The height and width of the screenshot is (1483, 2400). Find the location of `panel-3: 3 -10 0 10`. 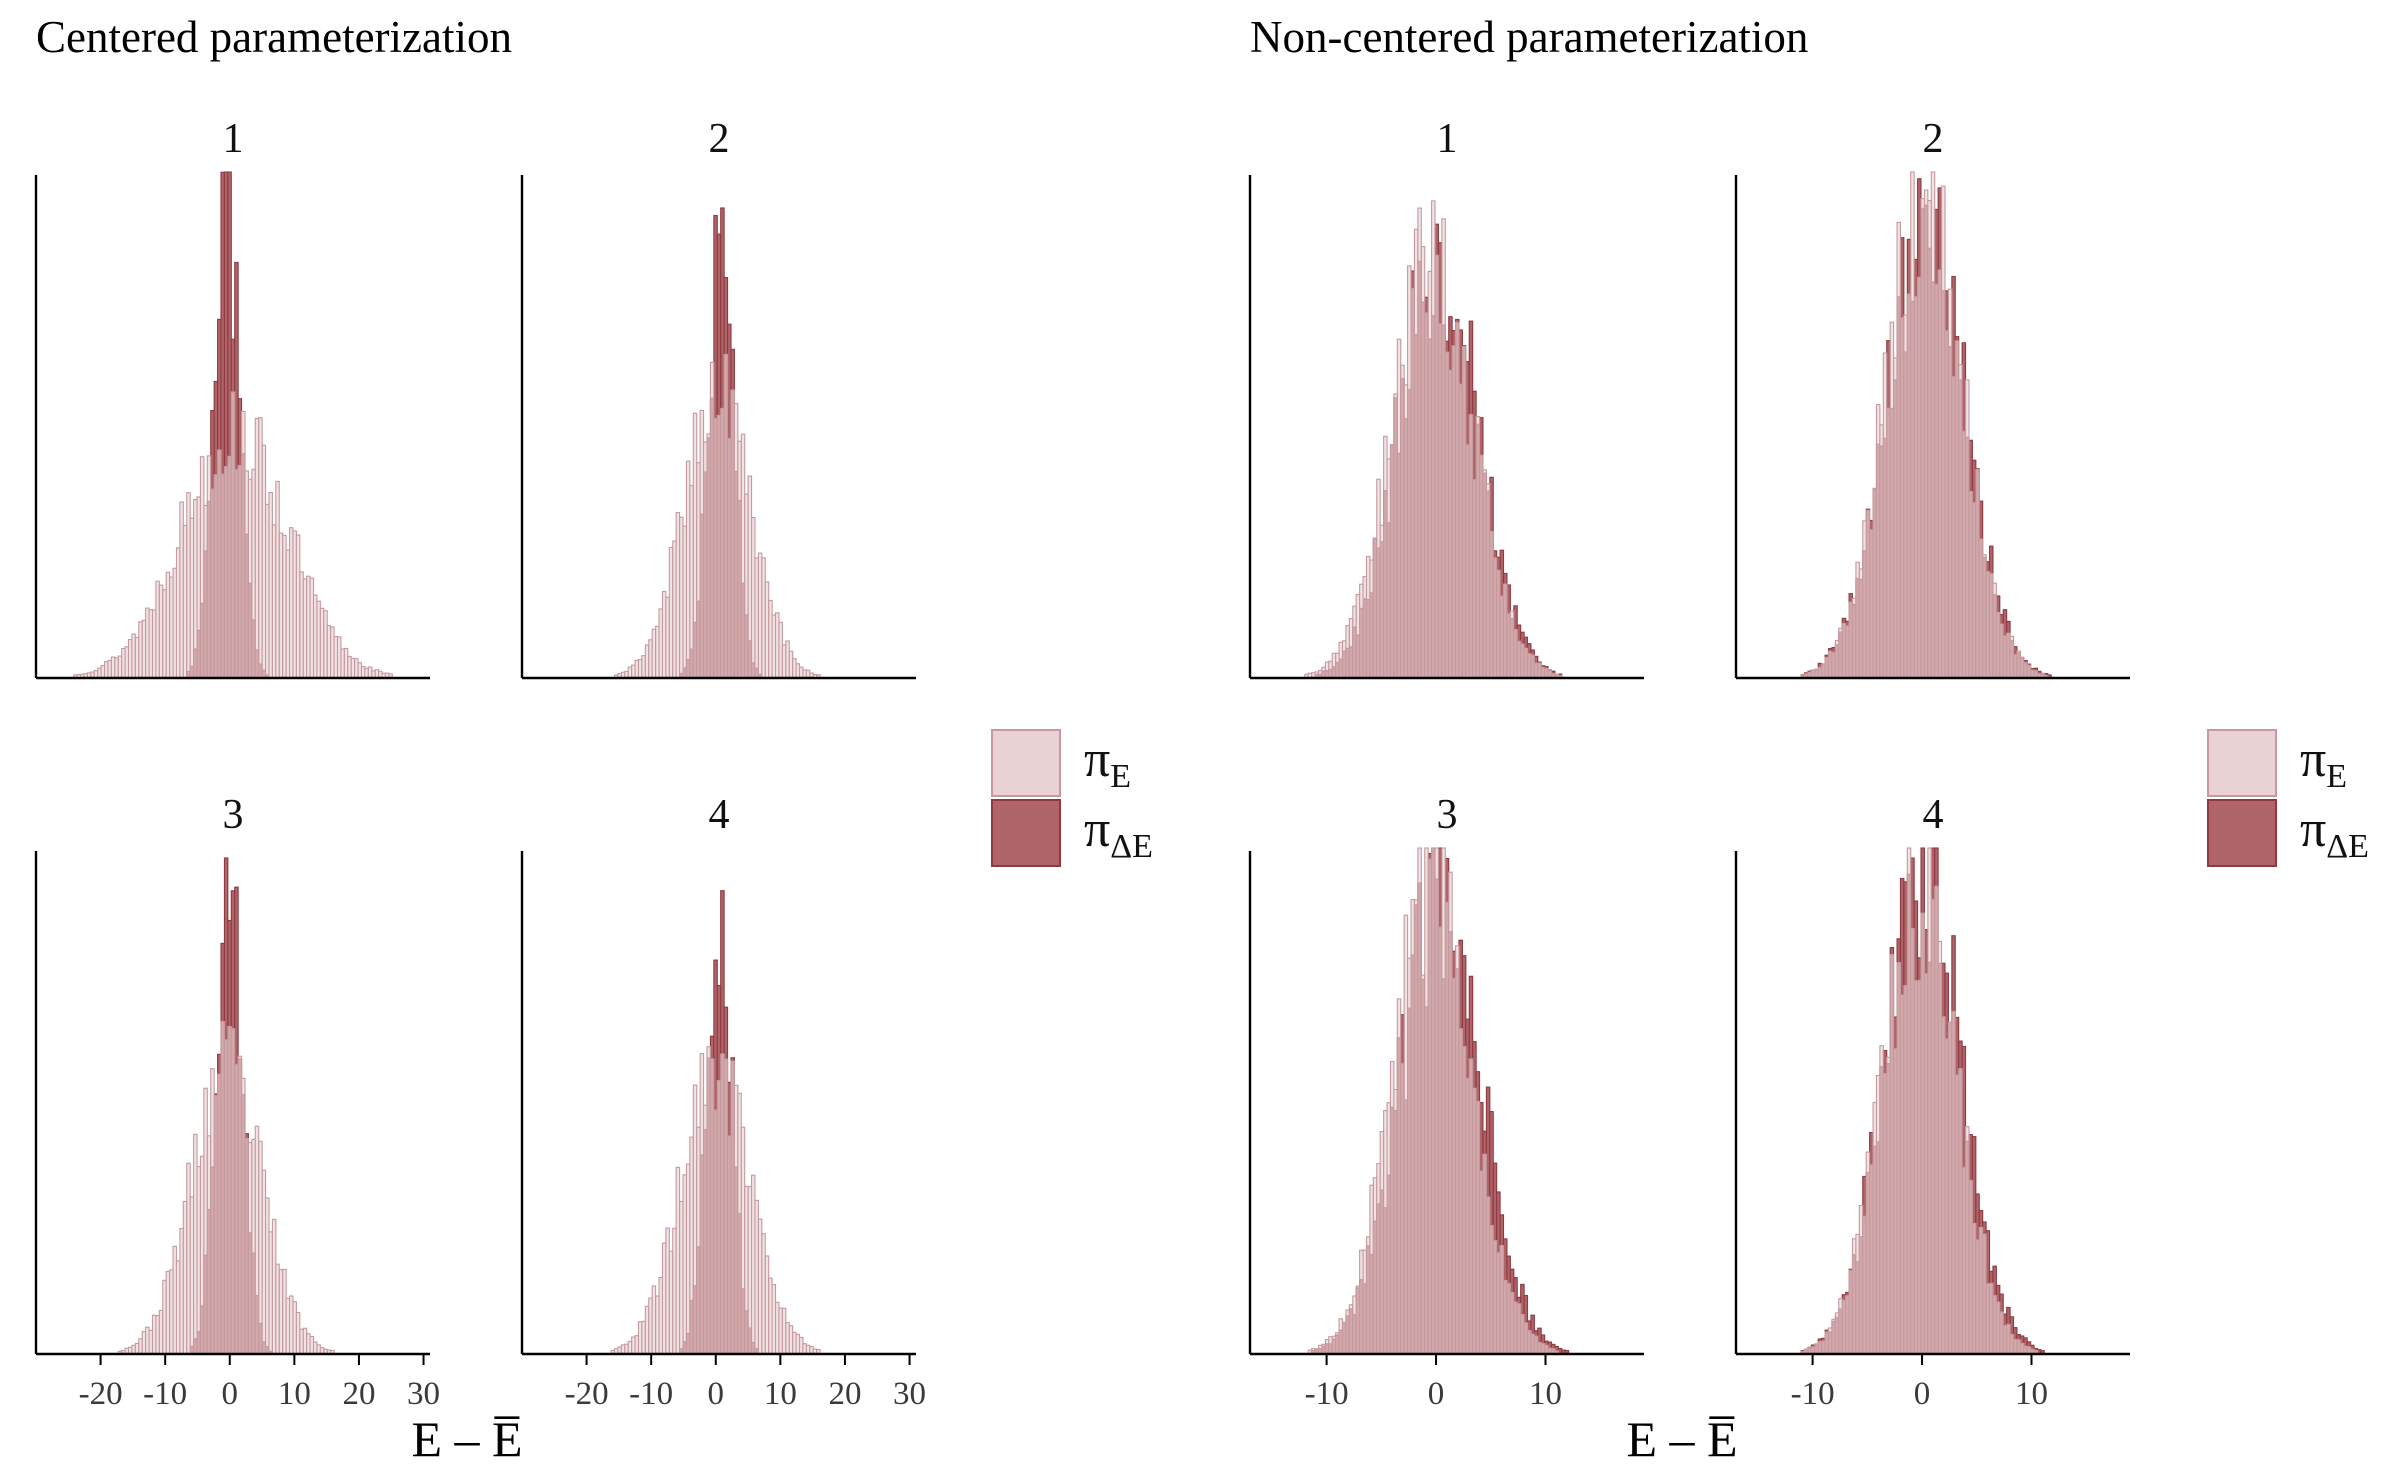

panel-3: 3 -10 0 10 is located at coordinates (1446, 1102).